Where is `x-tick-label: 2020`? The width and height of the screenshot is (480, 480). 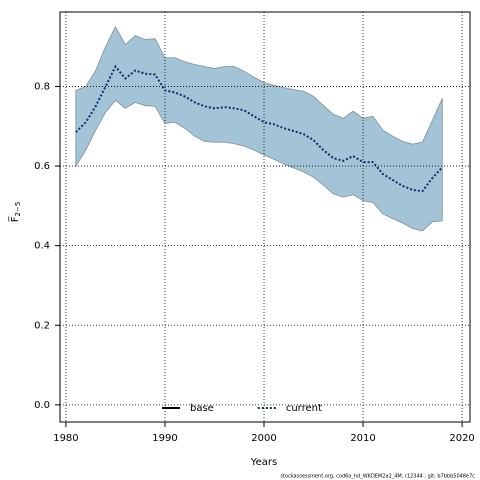 x-tick-label: 2020 is located at coordinates (461, 438).